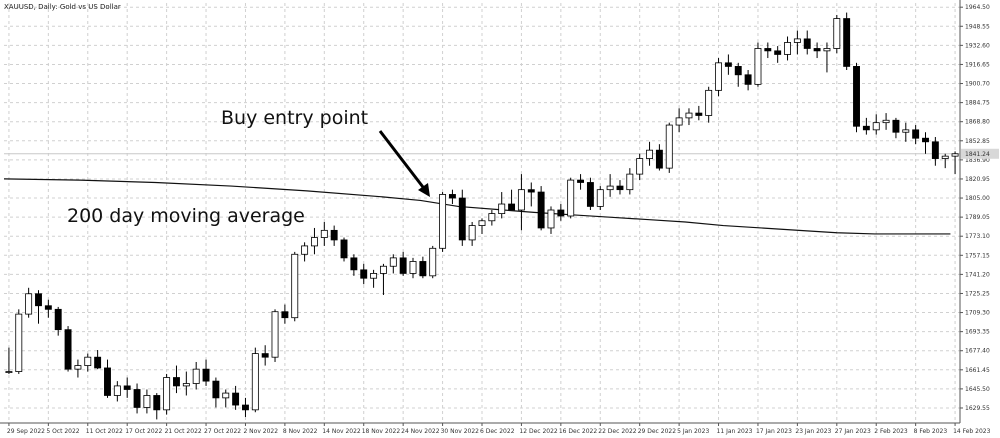 The width and height of the screenshot is (1000, 438). I want to click on y-tick-label: 1852.85, so click(977, 141).